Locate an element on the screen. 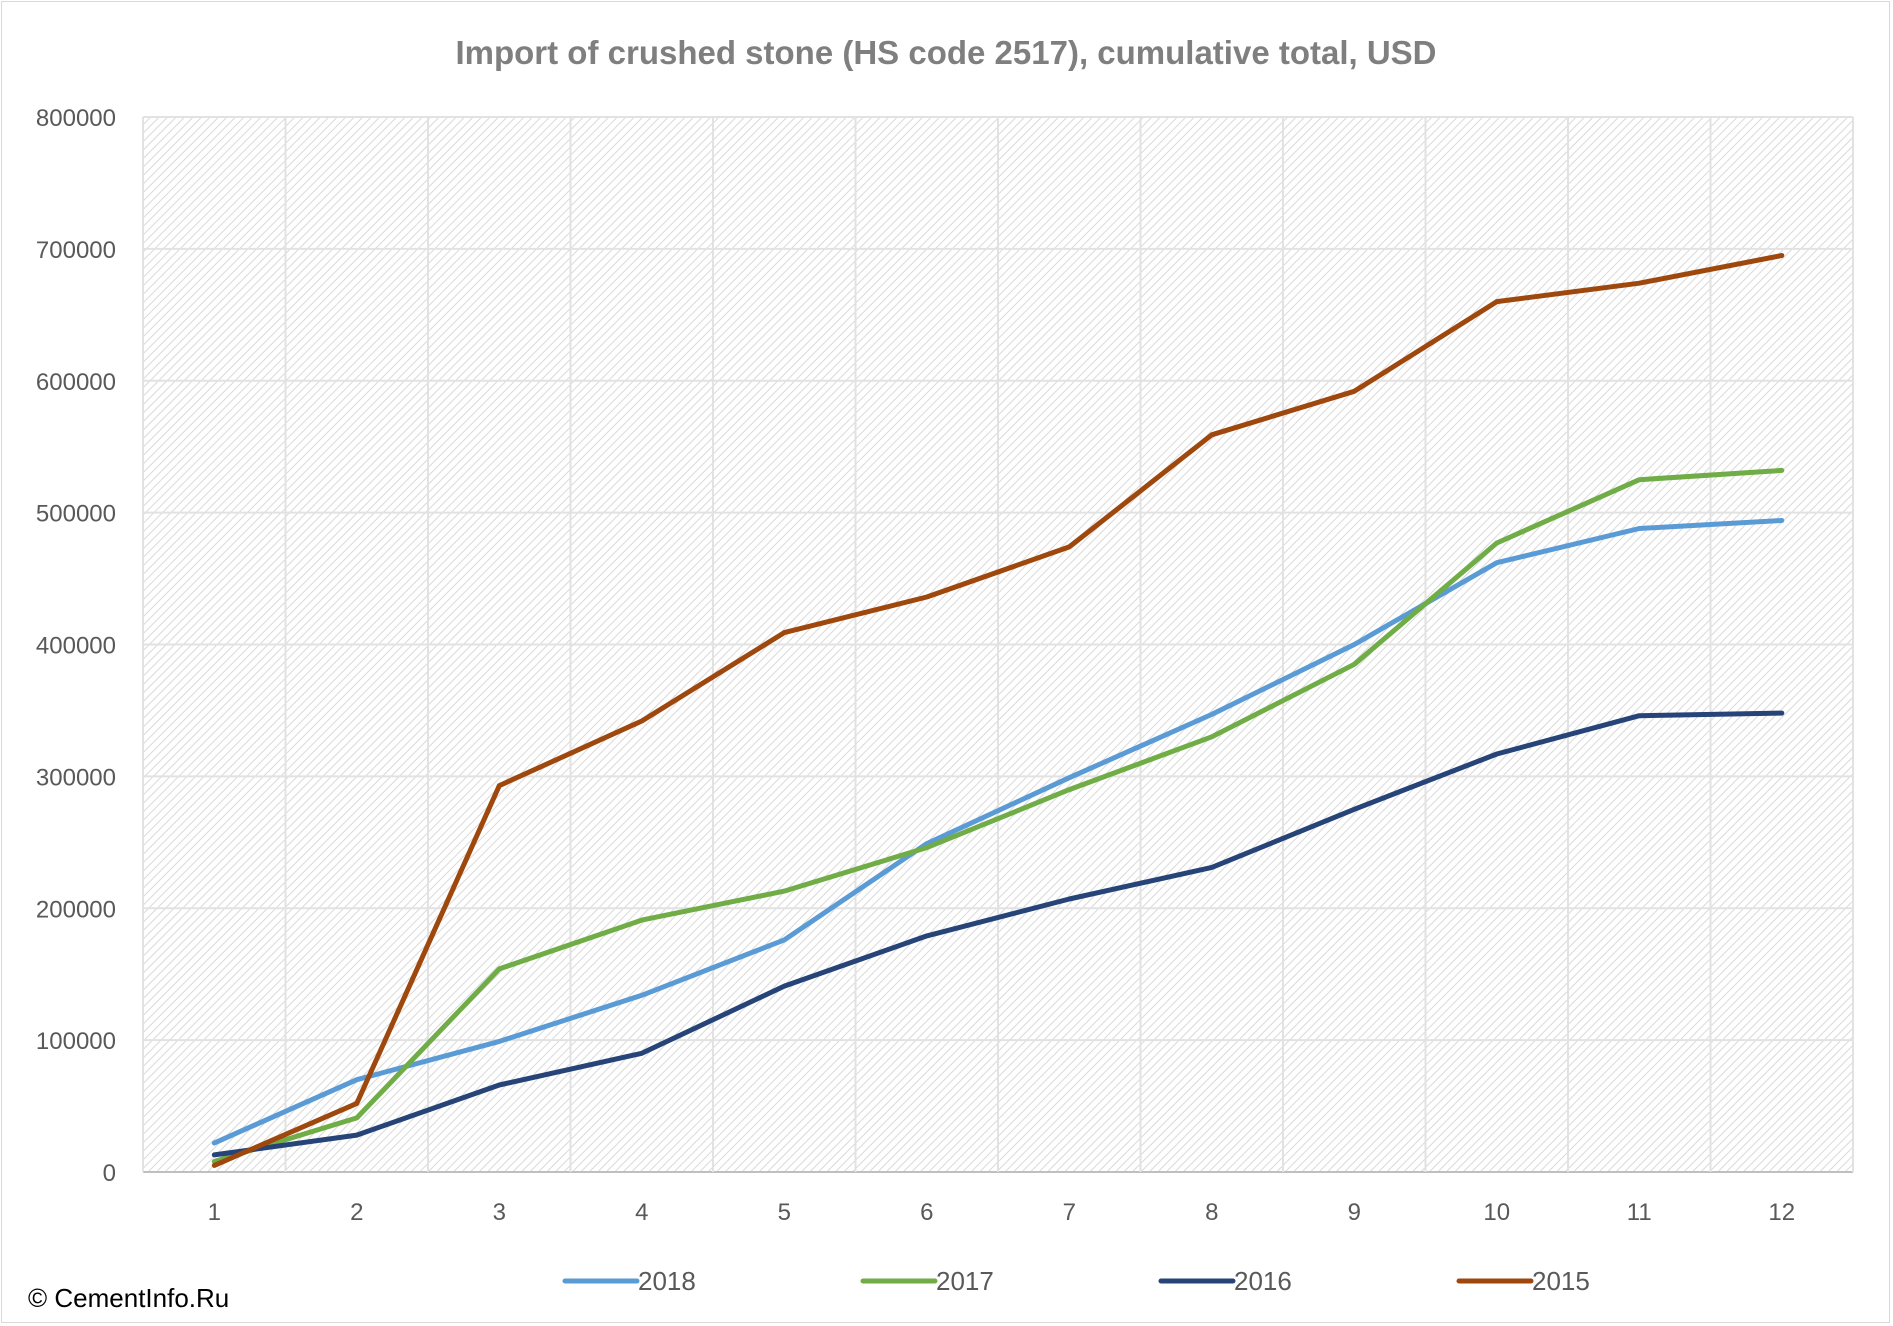  x-tick-label: 5 is located at coordinates (784, 1212).